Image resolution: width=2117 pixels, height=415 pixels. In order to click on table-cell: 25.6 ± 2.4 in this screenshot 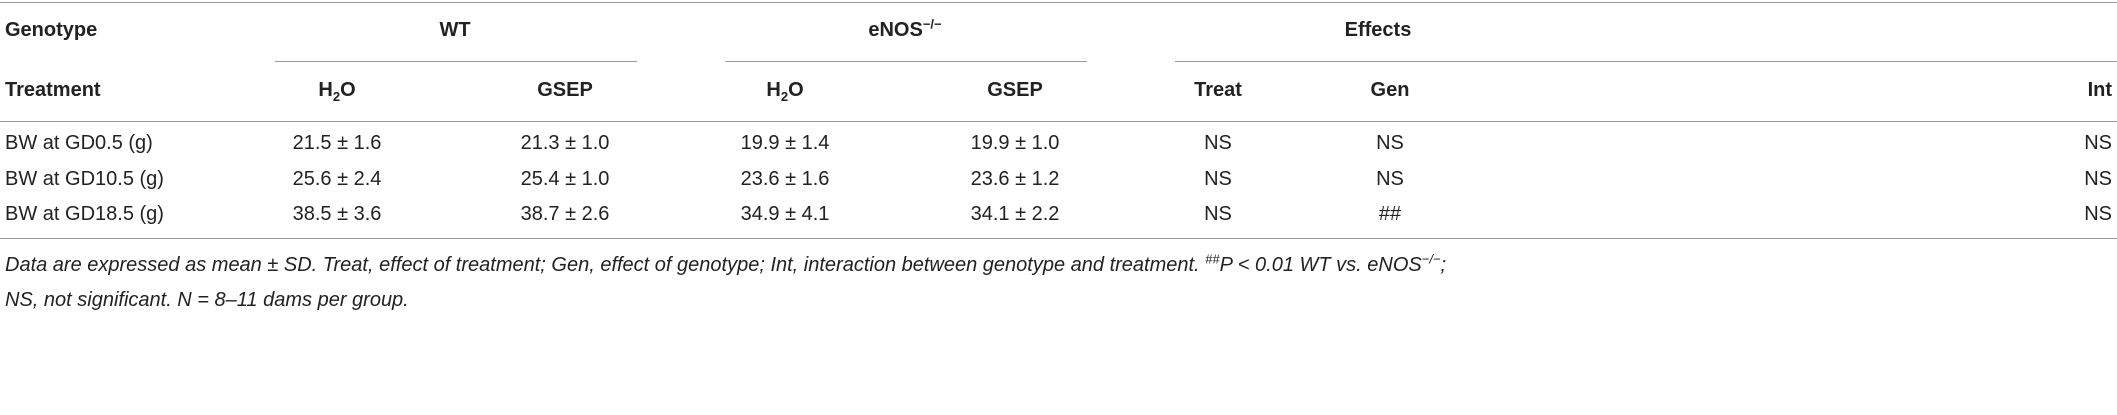, I will do `click(337, 179)`.